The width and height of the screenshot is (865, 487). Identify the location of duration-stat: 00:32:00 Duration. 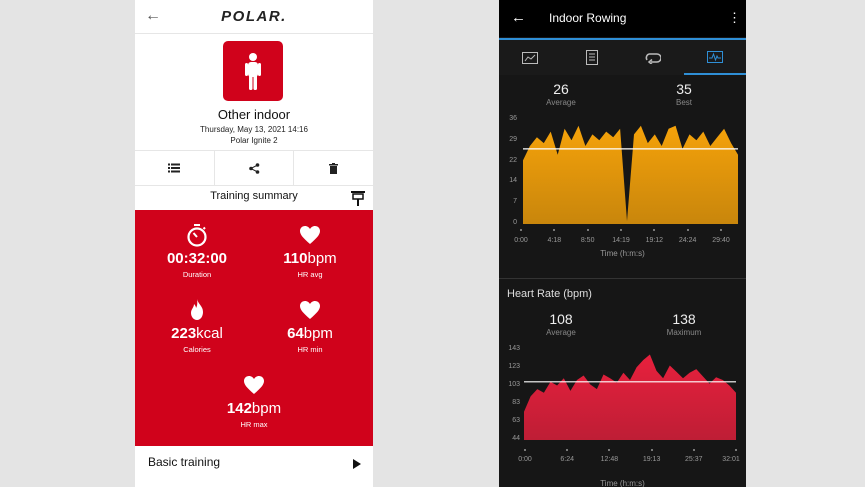
(197, 251).